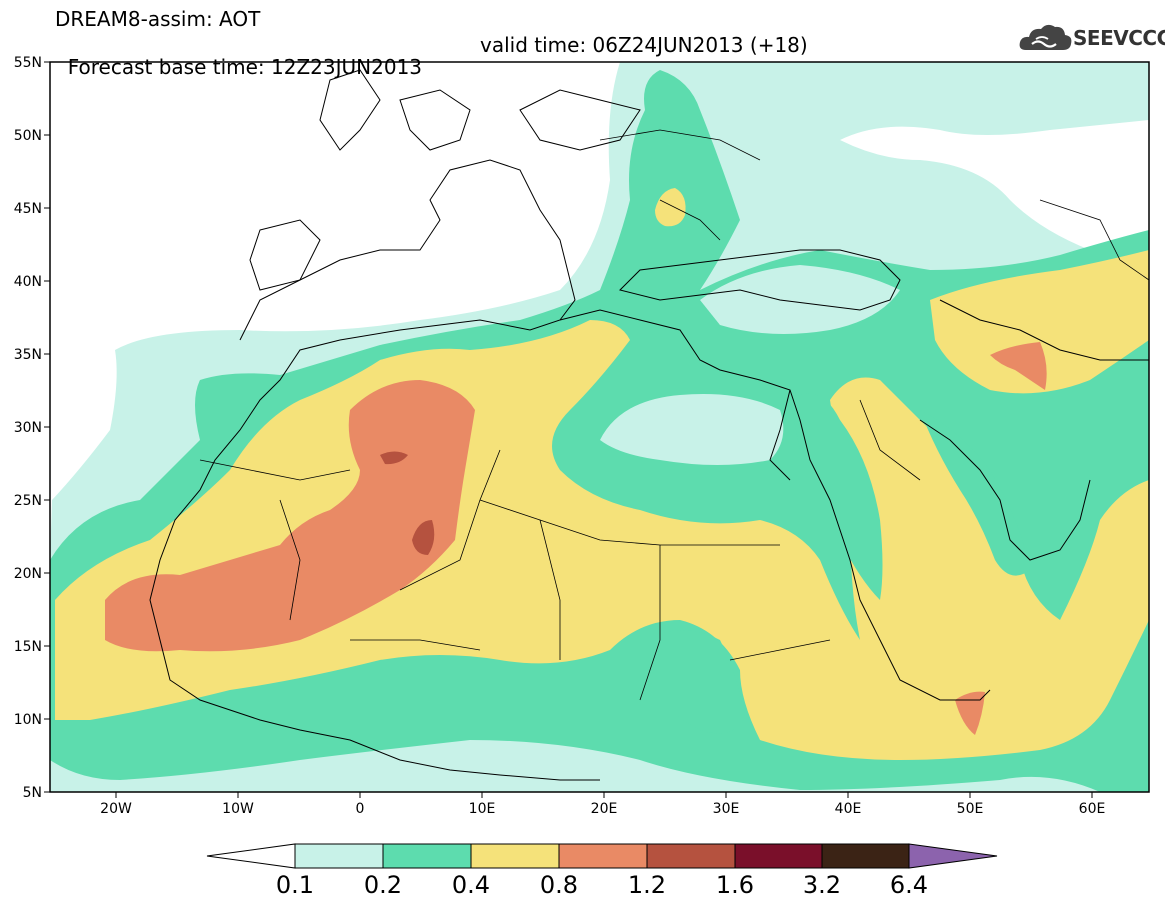  Describe the element at coordinates (28, 720) in the screenshot. I see `lat-label: 10N` at that location.